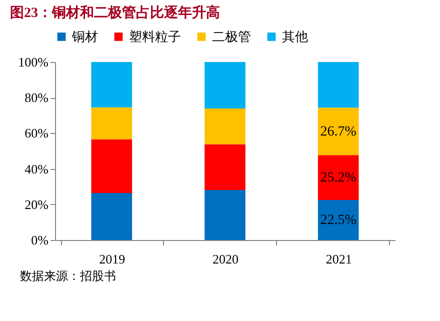 The width and height of the screenshot is (440, 321). I want to click on y-tick-label: 20%, so click(36, 204).